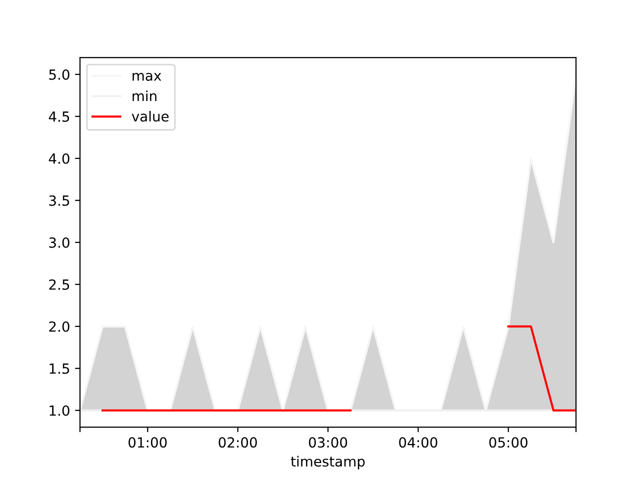  I want to click on x-tick-label: 03:00, so click(328, 442).